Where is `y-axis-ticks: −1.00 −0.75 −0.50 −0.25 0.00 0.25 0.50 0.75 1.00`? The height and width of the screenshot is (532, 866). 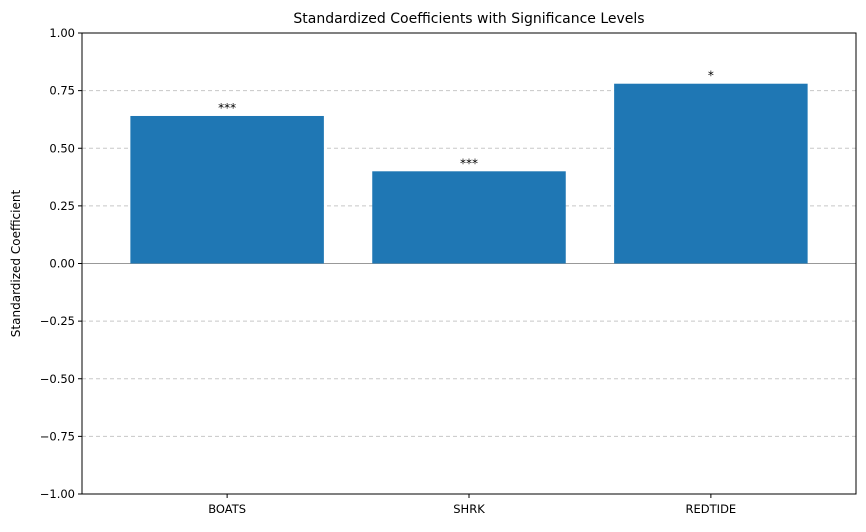 y-axis-ticks: −1.00 −0.75 −0.50 −0.25 0.00 0.25 0.50 0.75 1.00 is located at coordinates (61, 263).